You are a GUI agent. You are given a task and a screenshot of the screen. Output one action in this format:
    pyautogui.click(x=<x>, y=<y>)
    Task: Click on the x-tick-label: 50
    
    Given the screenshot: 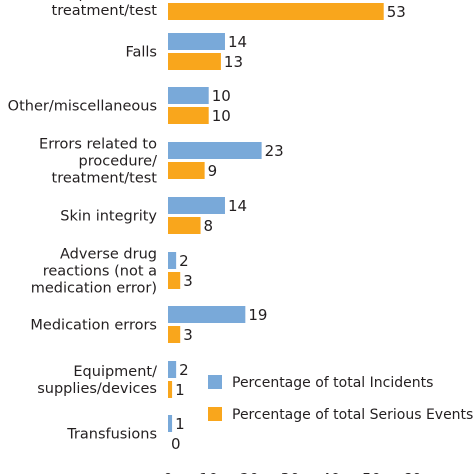 What is the action you would take?
    pyautogui.click(x=371, y=472)
    